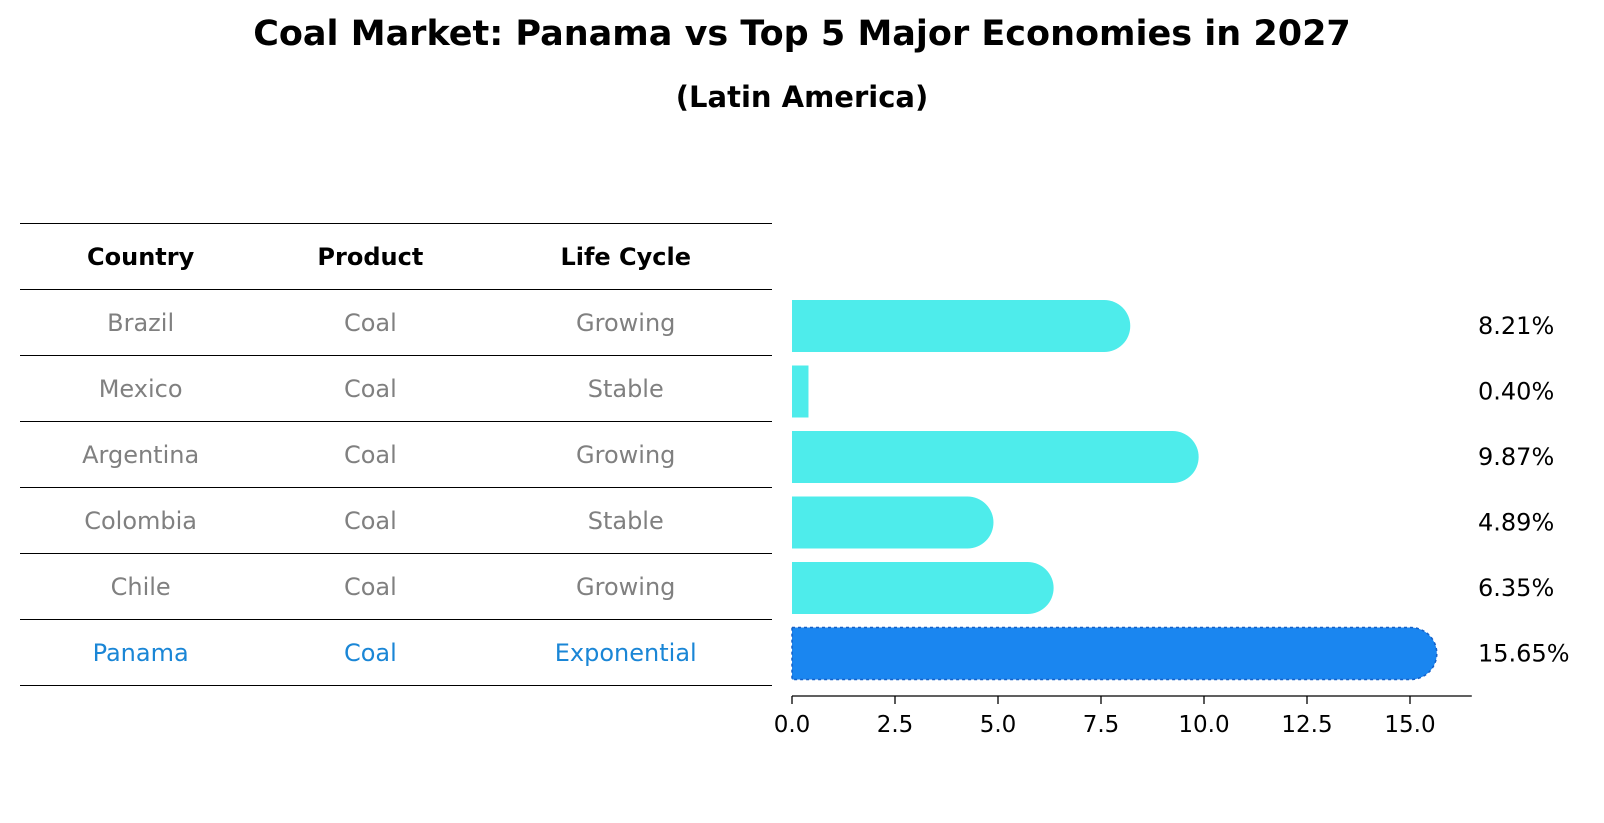  I want to click on x-tick-label: 12.5, so click(1306, 725).